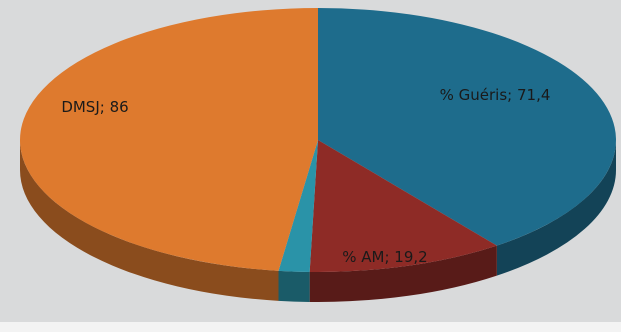  What do you see at coordinates (94, 107) in the screenshot?
I see `data-label-3: DMSJ; 86` at bounding box center [94, 107].